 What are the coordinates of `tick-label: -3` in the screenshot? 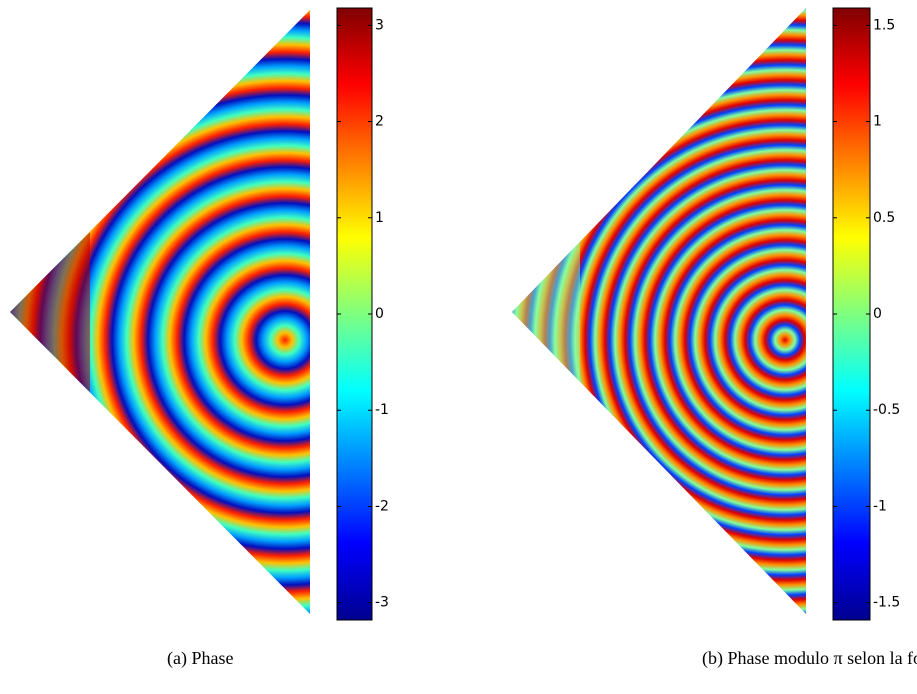 It's located at (382, 603).